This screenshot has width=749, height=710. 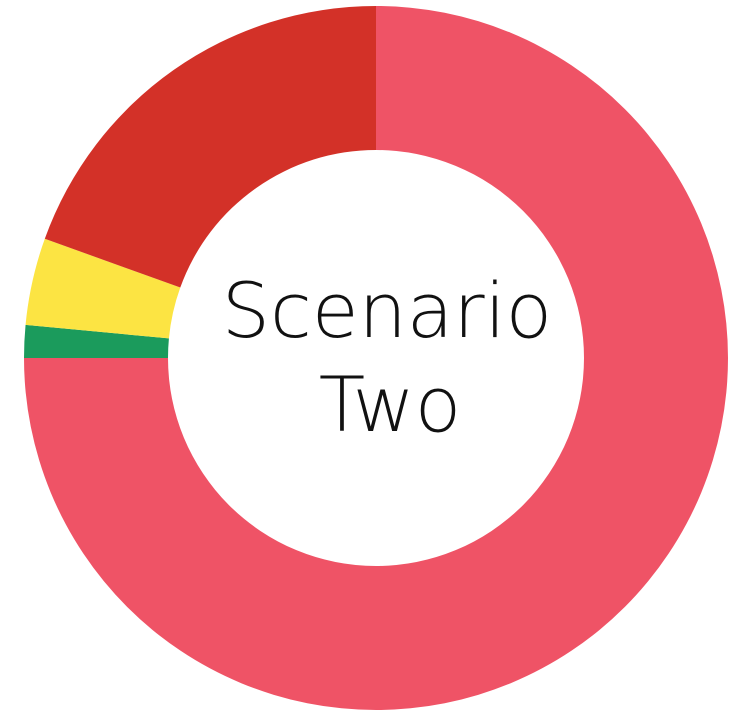 What do you see at coordinates (390, 404) in the screenshot?
I see `center-label: Two` at bounding box center [390, 404].